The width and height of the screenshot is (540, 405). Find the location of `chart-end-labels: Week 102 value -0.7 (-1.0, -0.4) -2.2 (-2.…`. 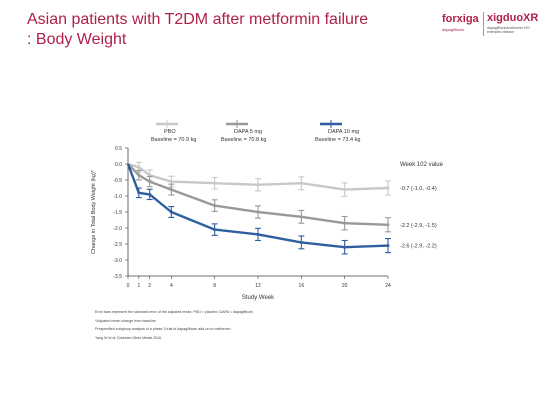

chart-end-labels: Week 102 value -0.7 (-1.0, -0.4) -2.2 (-2.… is located at coordinates (422, 206).